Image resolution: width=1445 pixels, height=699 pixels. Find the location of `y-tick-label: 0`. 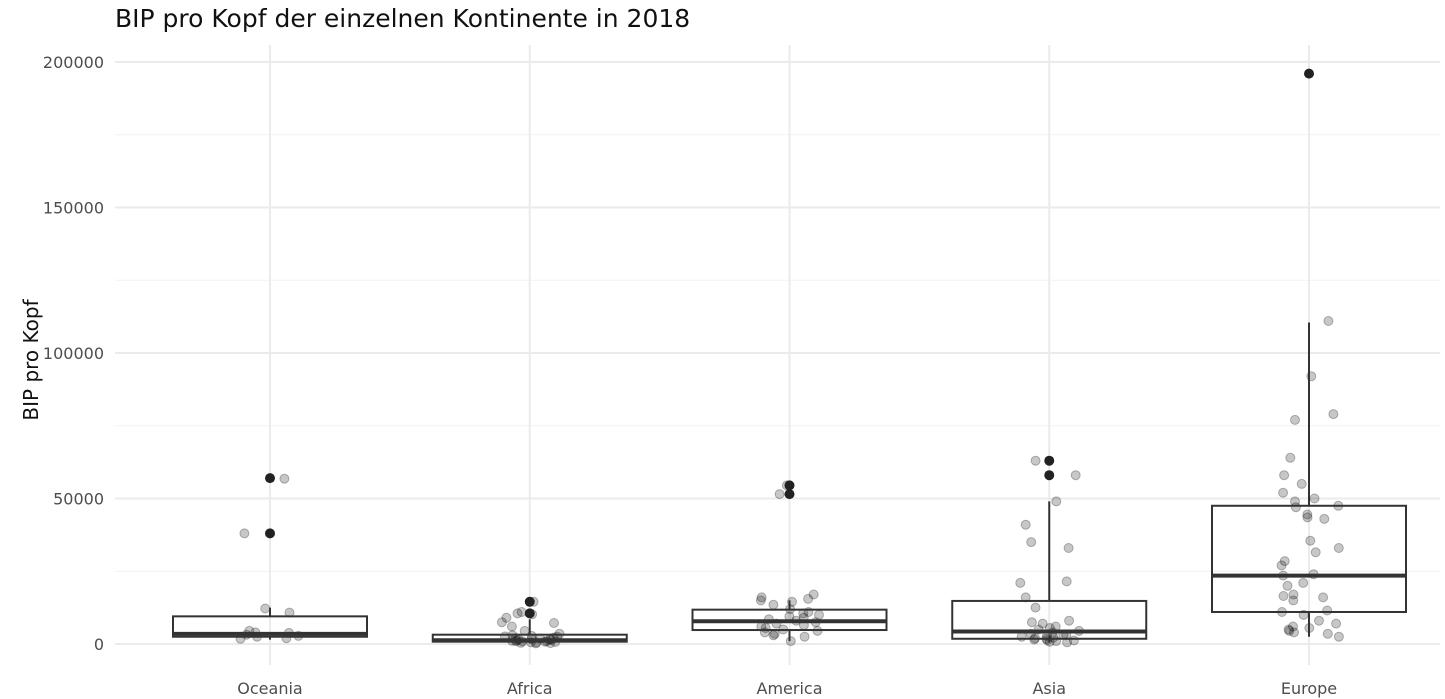

y-tick-label: 0 is located at coordinates (99, 644).